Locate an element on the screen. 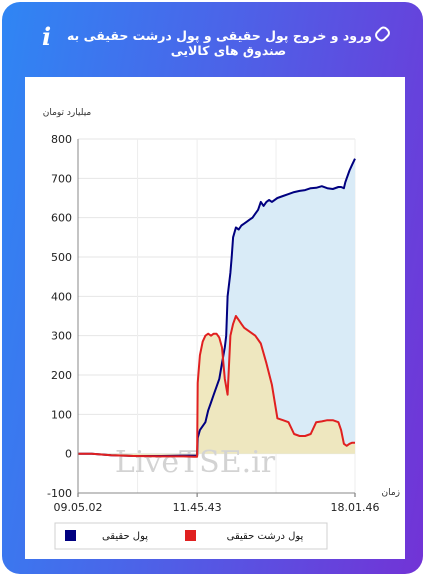 The height and width of the screenshot is (581, 429). x-tick-label: 18.01.46 is located at coordinates (355, 507).